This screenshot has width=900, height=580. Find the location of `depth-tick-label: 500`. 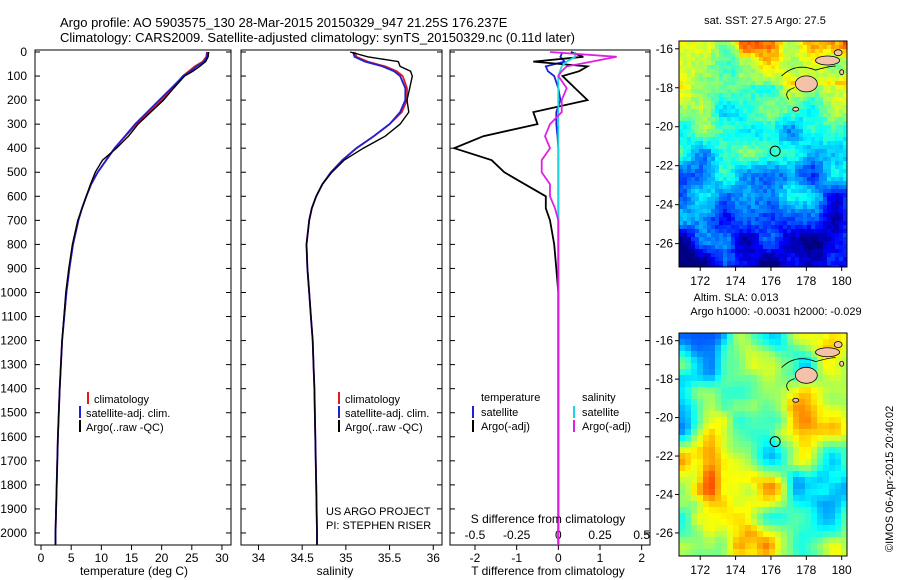

depth-tick-label: 500 is located at coordinates (17, 172).